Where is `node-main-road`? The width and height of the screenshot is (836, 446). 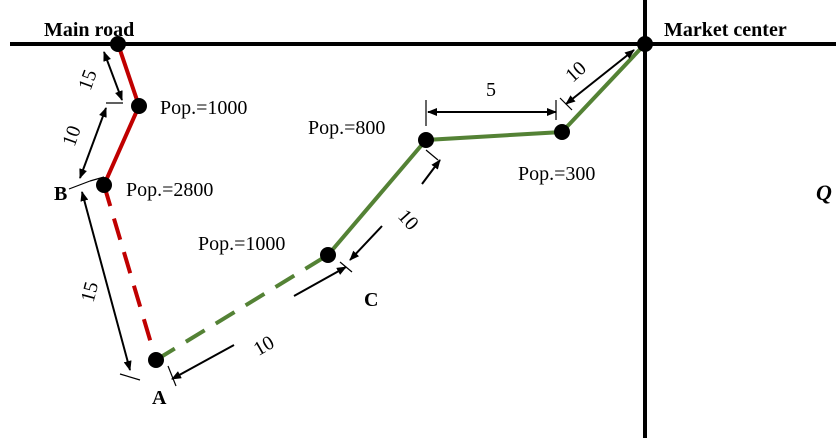
node-main-road is located at coordinates (118, 44).